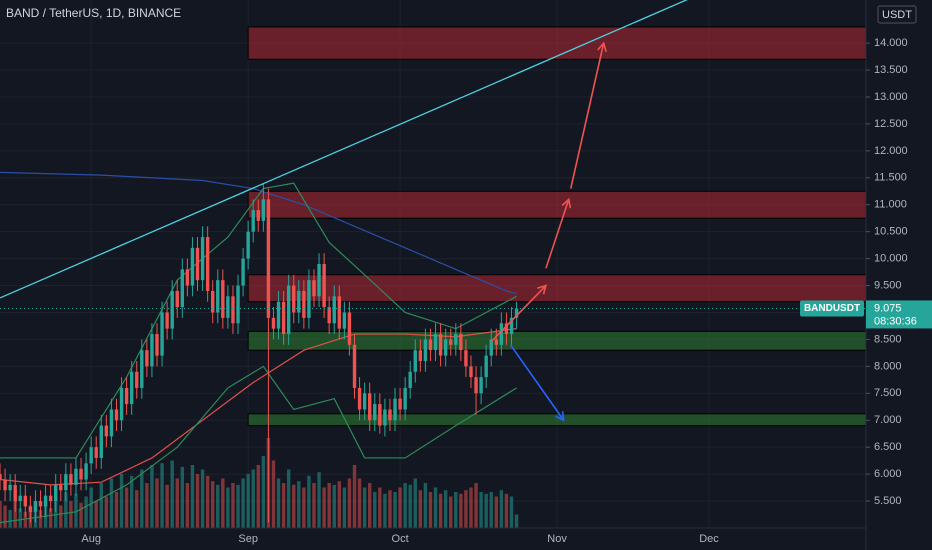  I want to click on y-tick-label: 14.000, so click(891, 43).